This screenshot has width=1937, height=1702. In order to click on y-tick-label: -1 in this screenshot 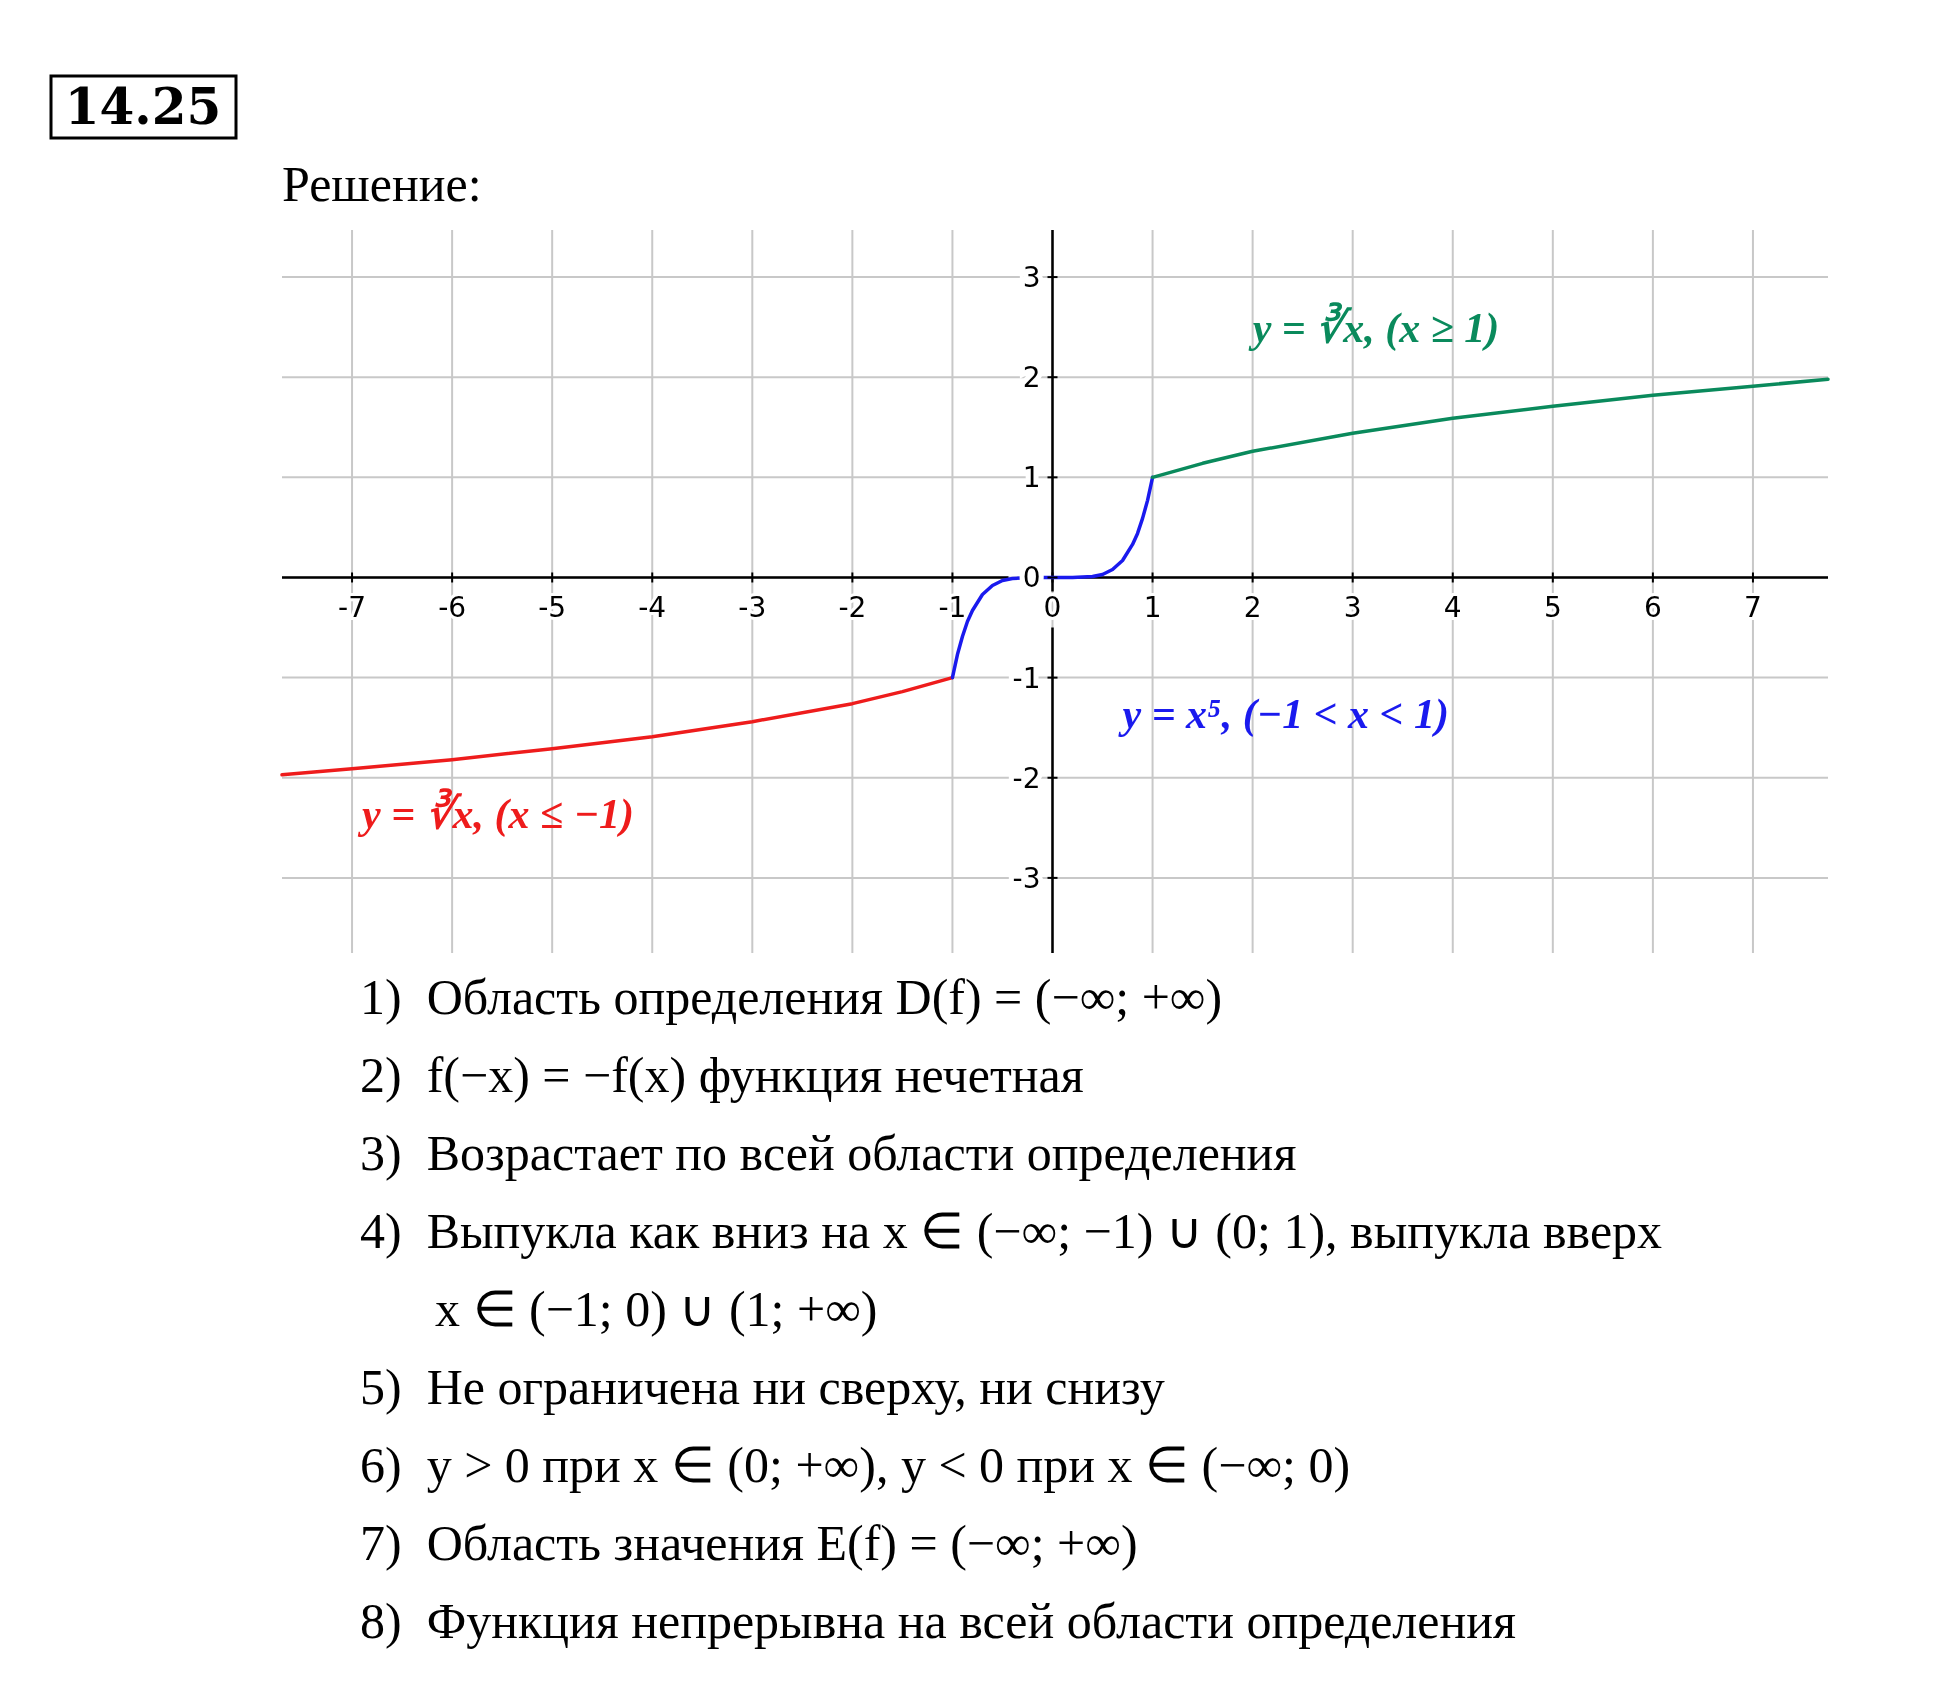, I will do `click(1026, 678)`.